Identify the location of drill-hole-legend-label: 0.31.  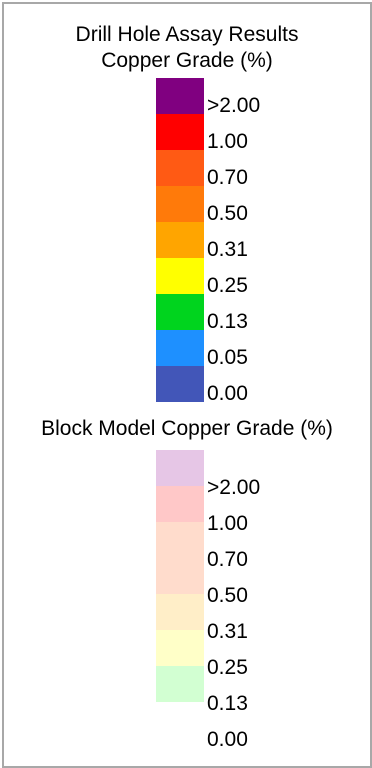
(227, 249).